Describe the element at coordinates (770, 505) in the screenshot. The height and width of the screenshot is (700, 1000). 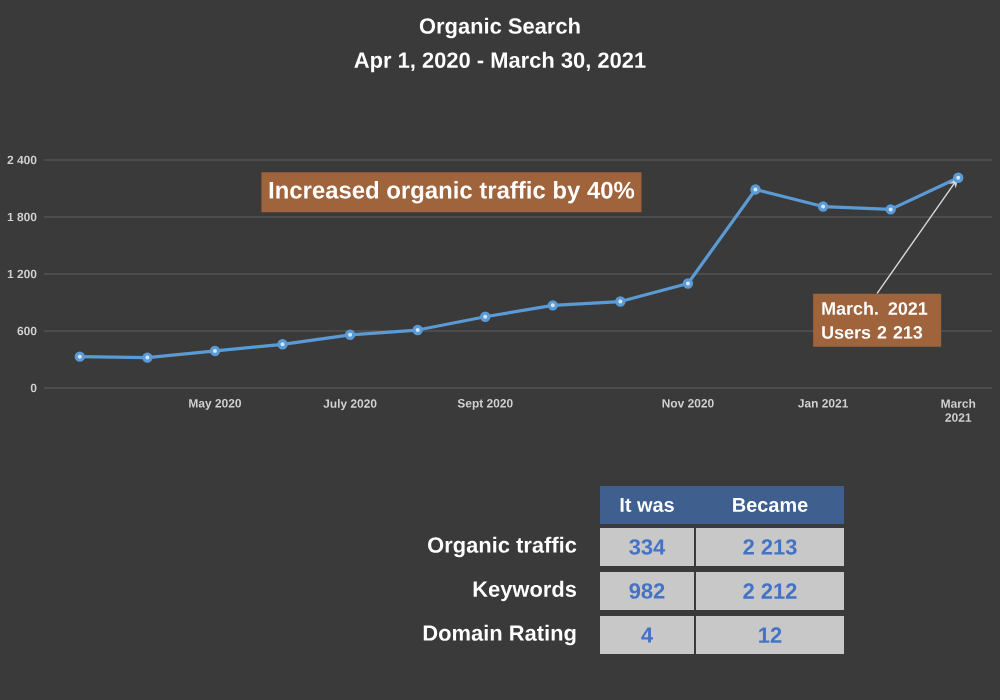
I see `text: Became` at that location.